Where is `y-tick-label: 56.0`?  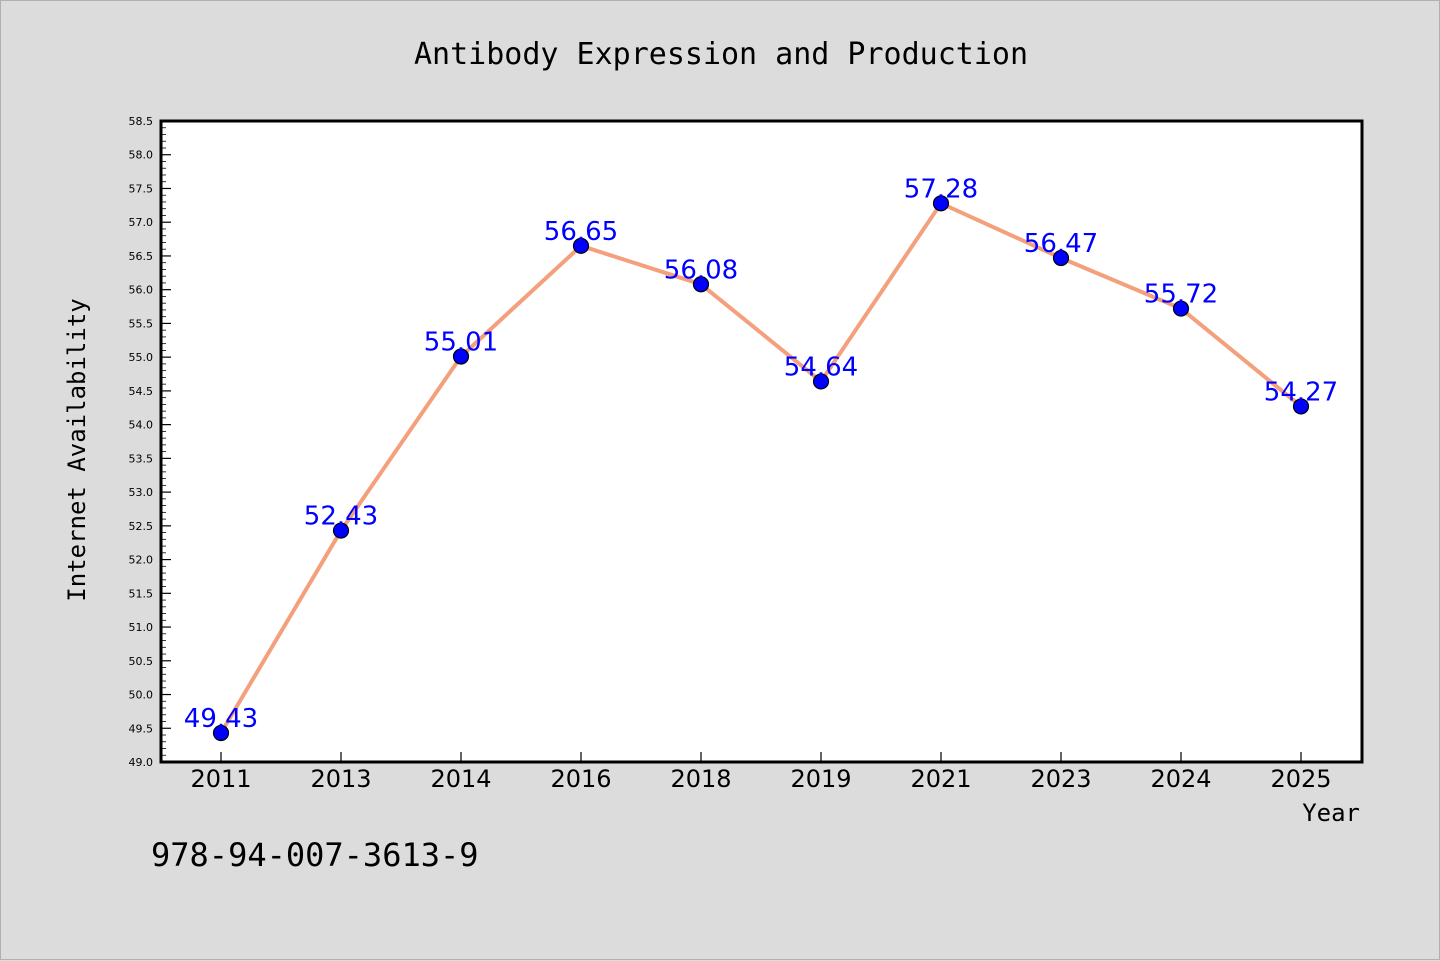
y-tick-label: 56.0 is located at coordinates (141, 290).